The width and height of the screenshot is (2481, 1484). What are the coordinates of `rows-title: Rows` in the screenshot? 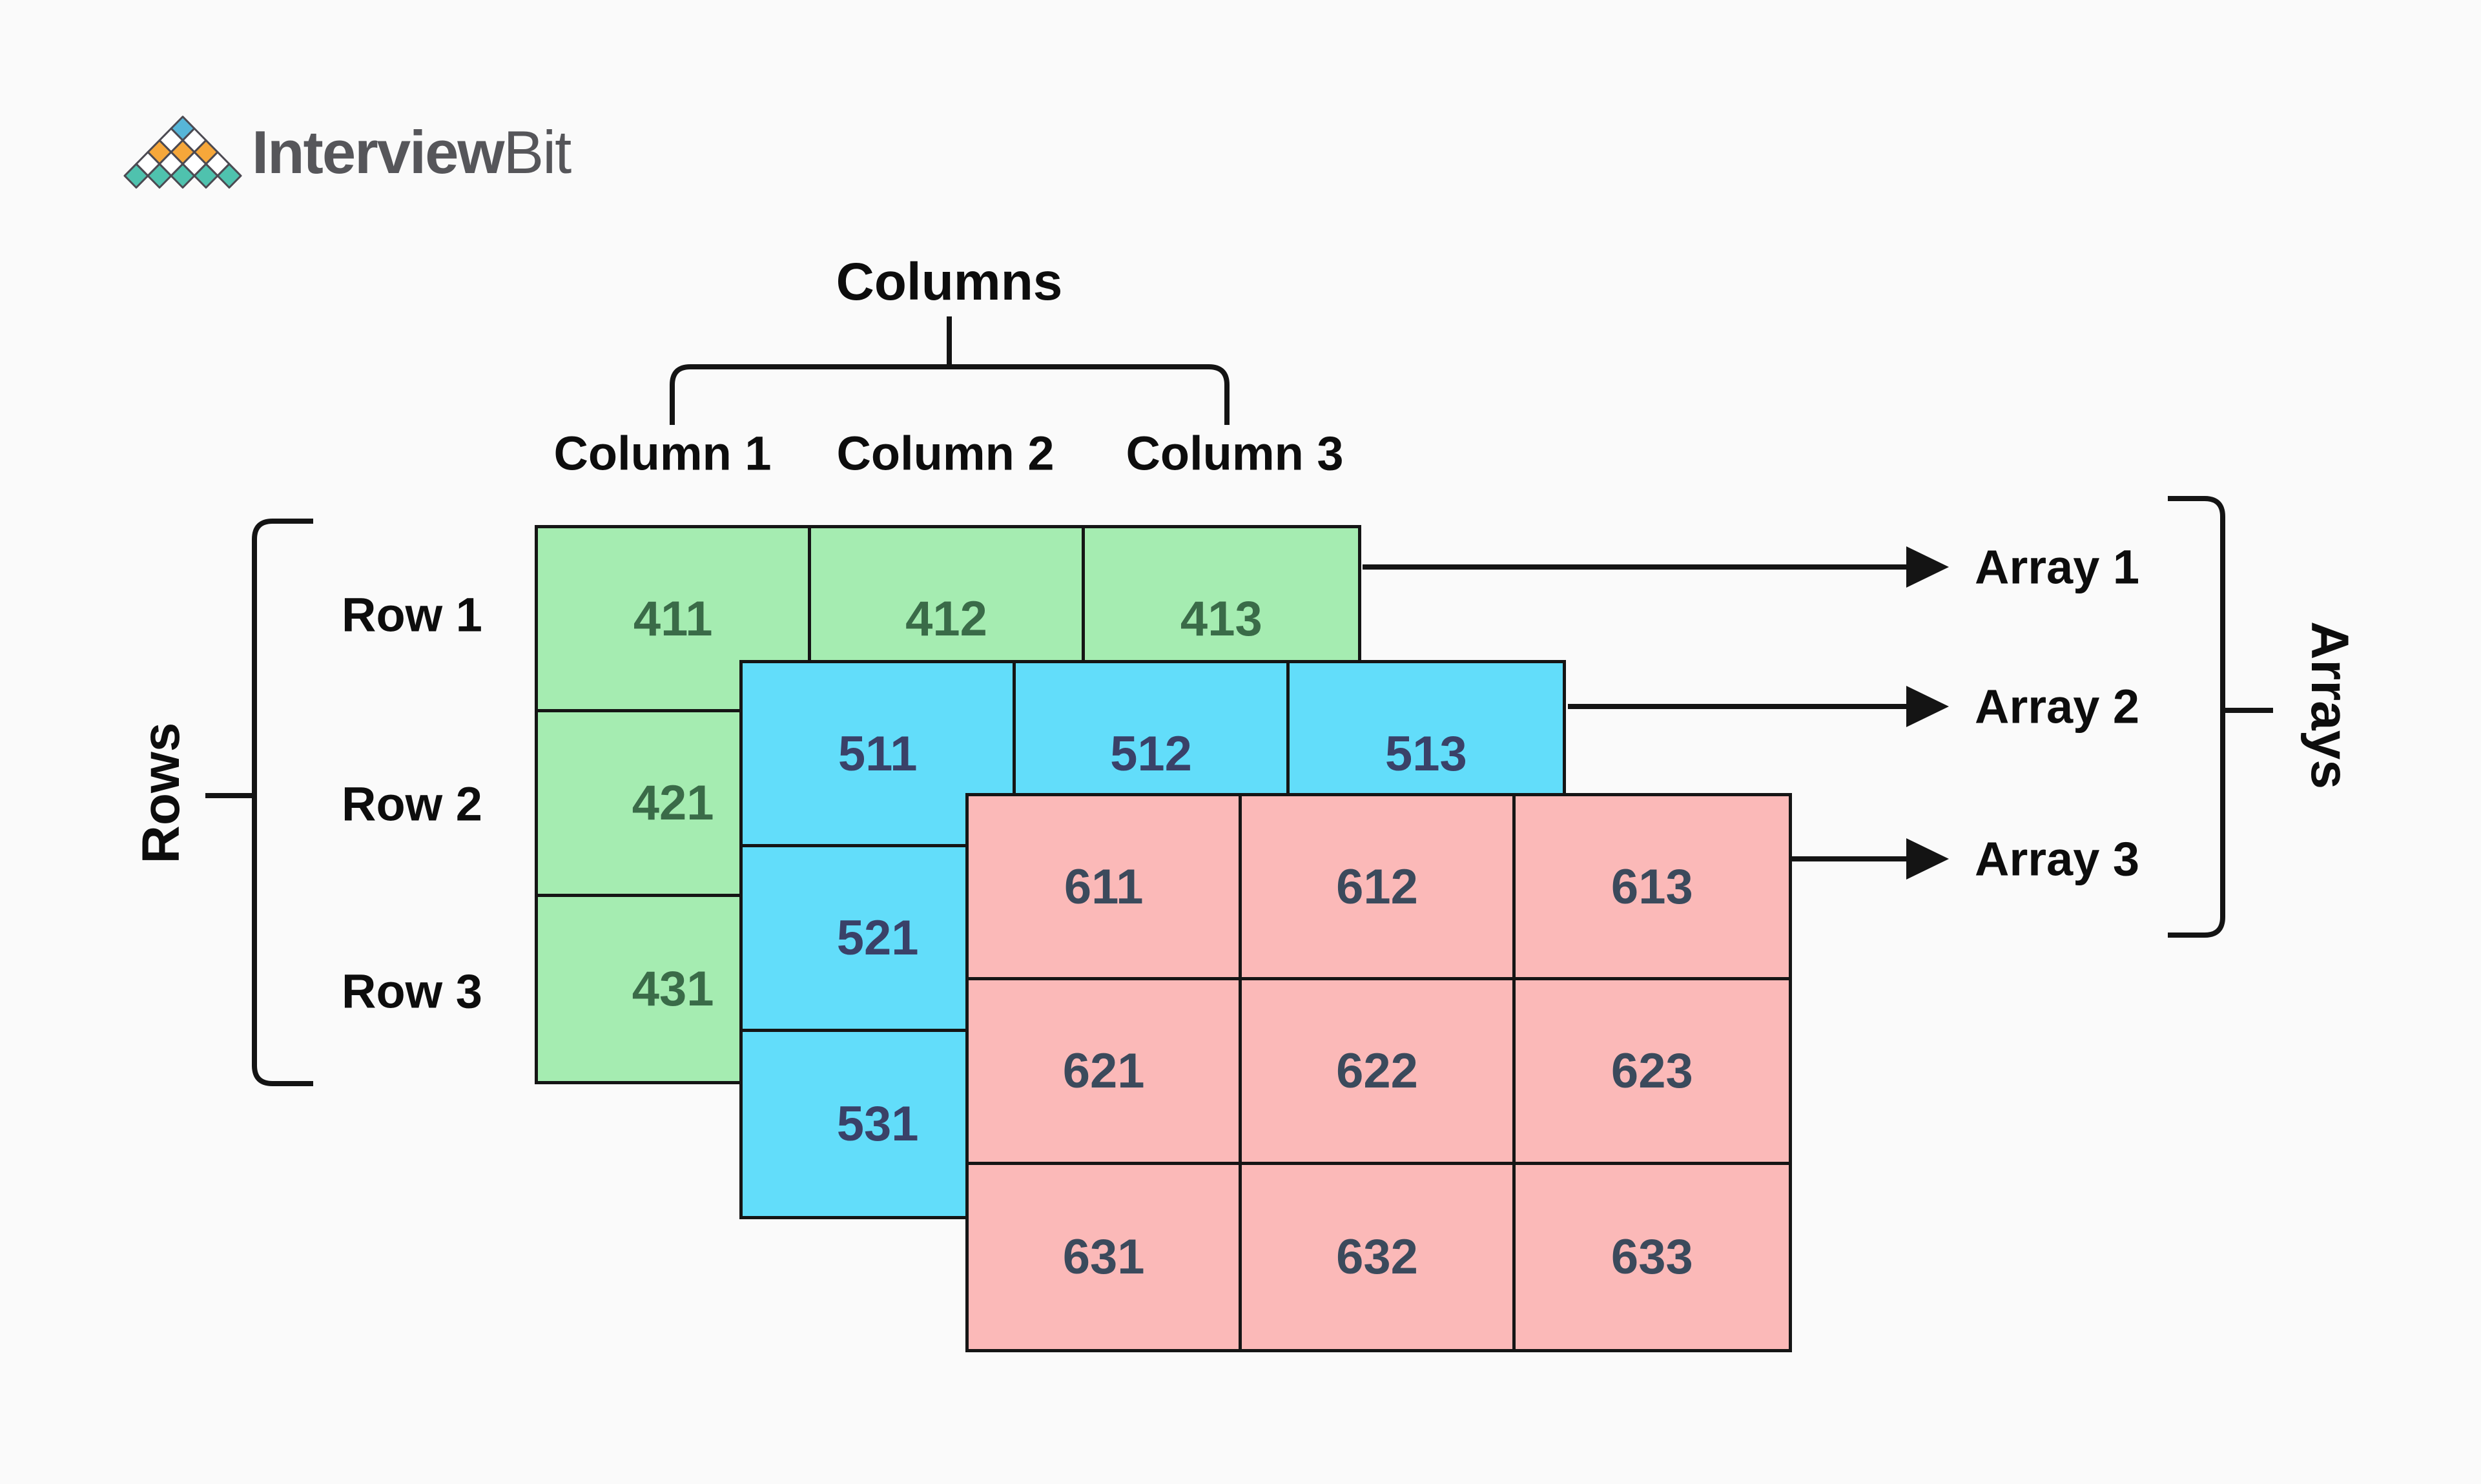 It's located at (161, 793).